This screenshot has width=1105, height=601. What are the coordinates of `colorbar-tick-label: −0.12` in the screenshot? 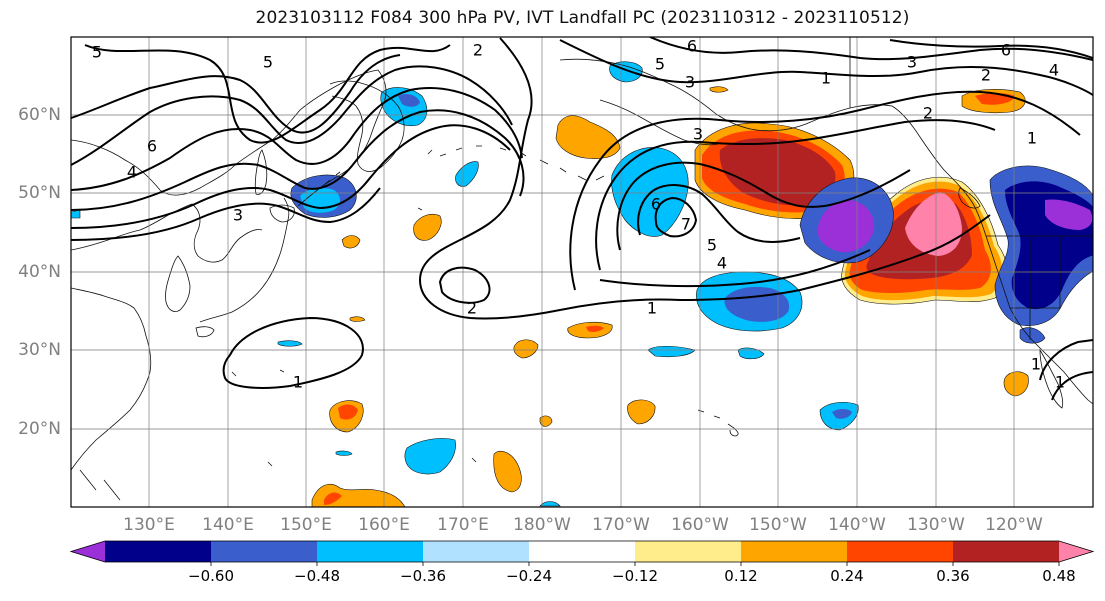 It's located at (635, 576).